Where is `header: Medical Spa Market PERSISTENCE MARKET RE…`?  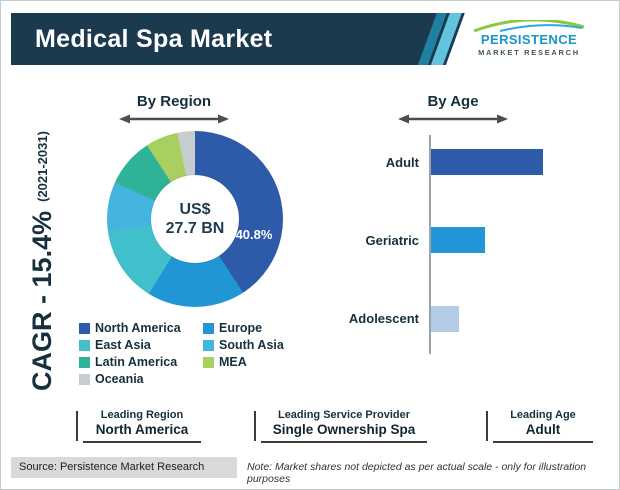 header: Medical Spa Market PERSISTENCE MARKET RE… is located at coordinates (310, 39).